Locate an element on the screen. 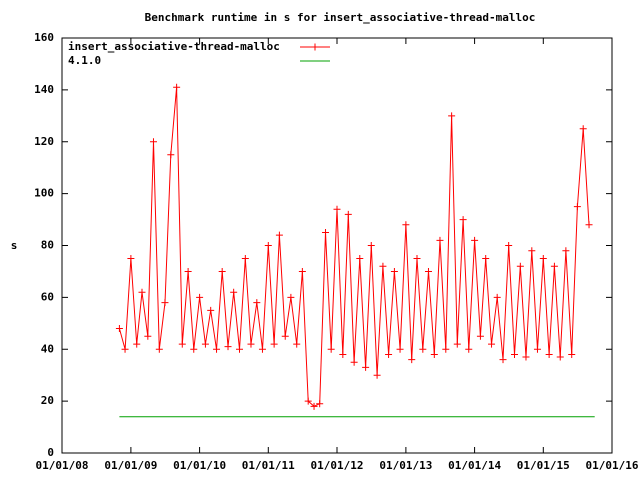 The height and width of the screenshot is (480, 640). y-tick-label: 40 is located at coordinates (47, 348).